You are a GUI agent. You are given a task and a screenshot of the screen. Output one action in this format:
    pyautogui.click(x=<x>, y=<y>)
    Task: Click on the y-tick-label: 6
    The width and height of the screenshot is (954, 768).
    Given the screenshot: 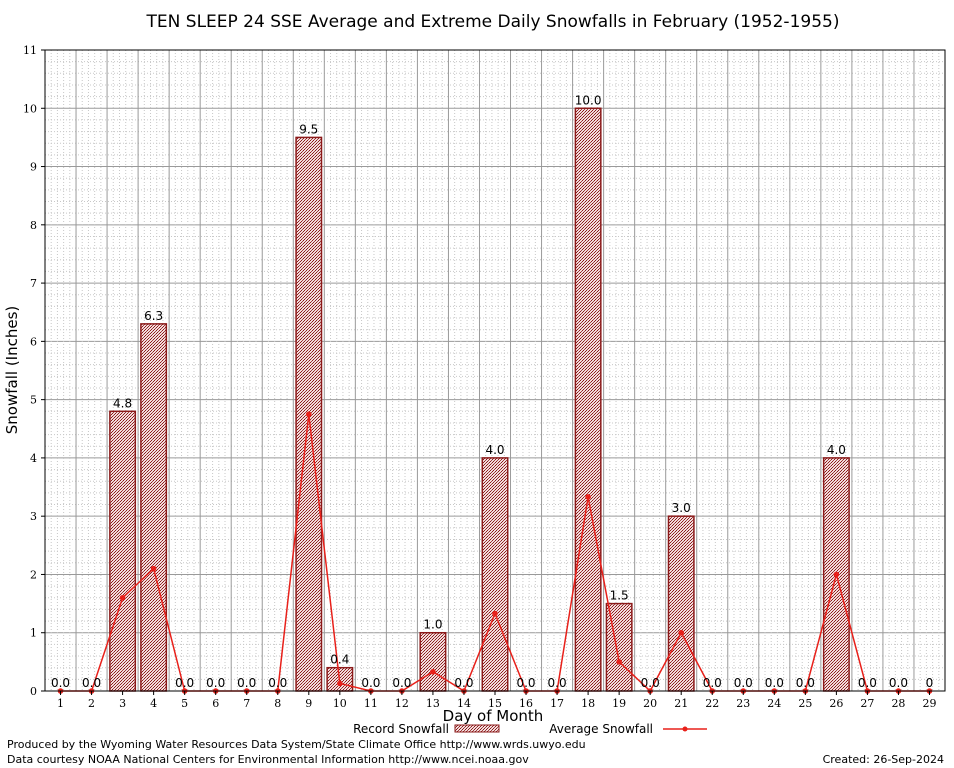 What is the action you would take?
    pyautogui.click(x=33, y=341)
    